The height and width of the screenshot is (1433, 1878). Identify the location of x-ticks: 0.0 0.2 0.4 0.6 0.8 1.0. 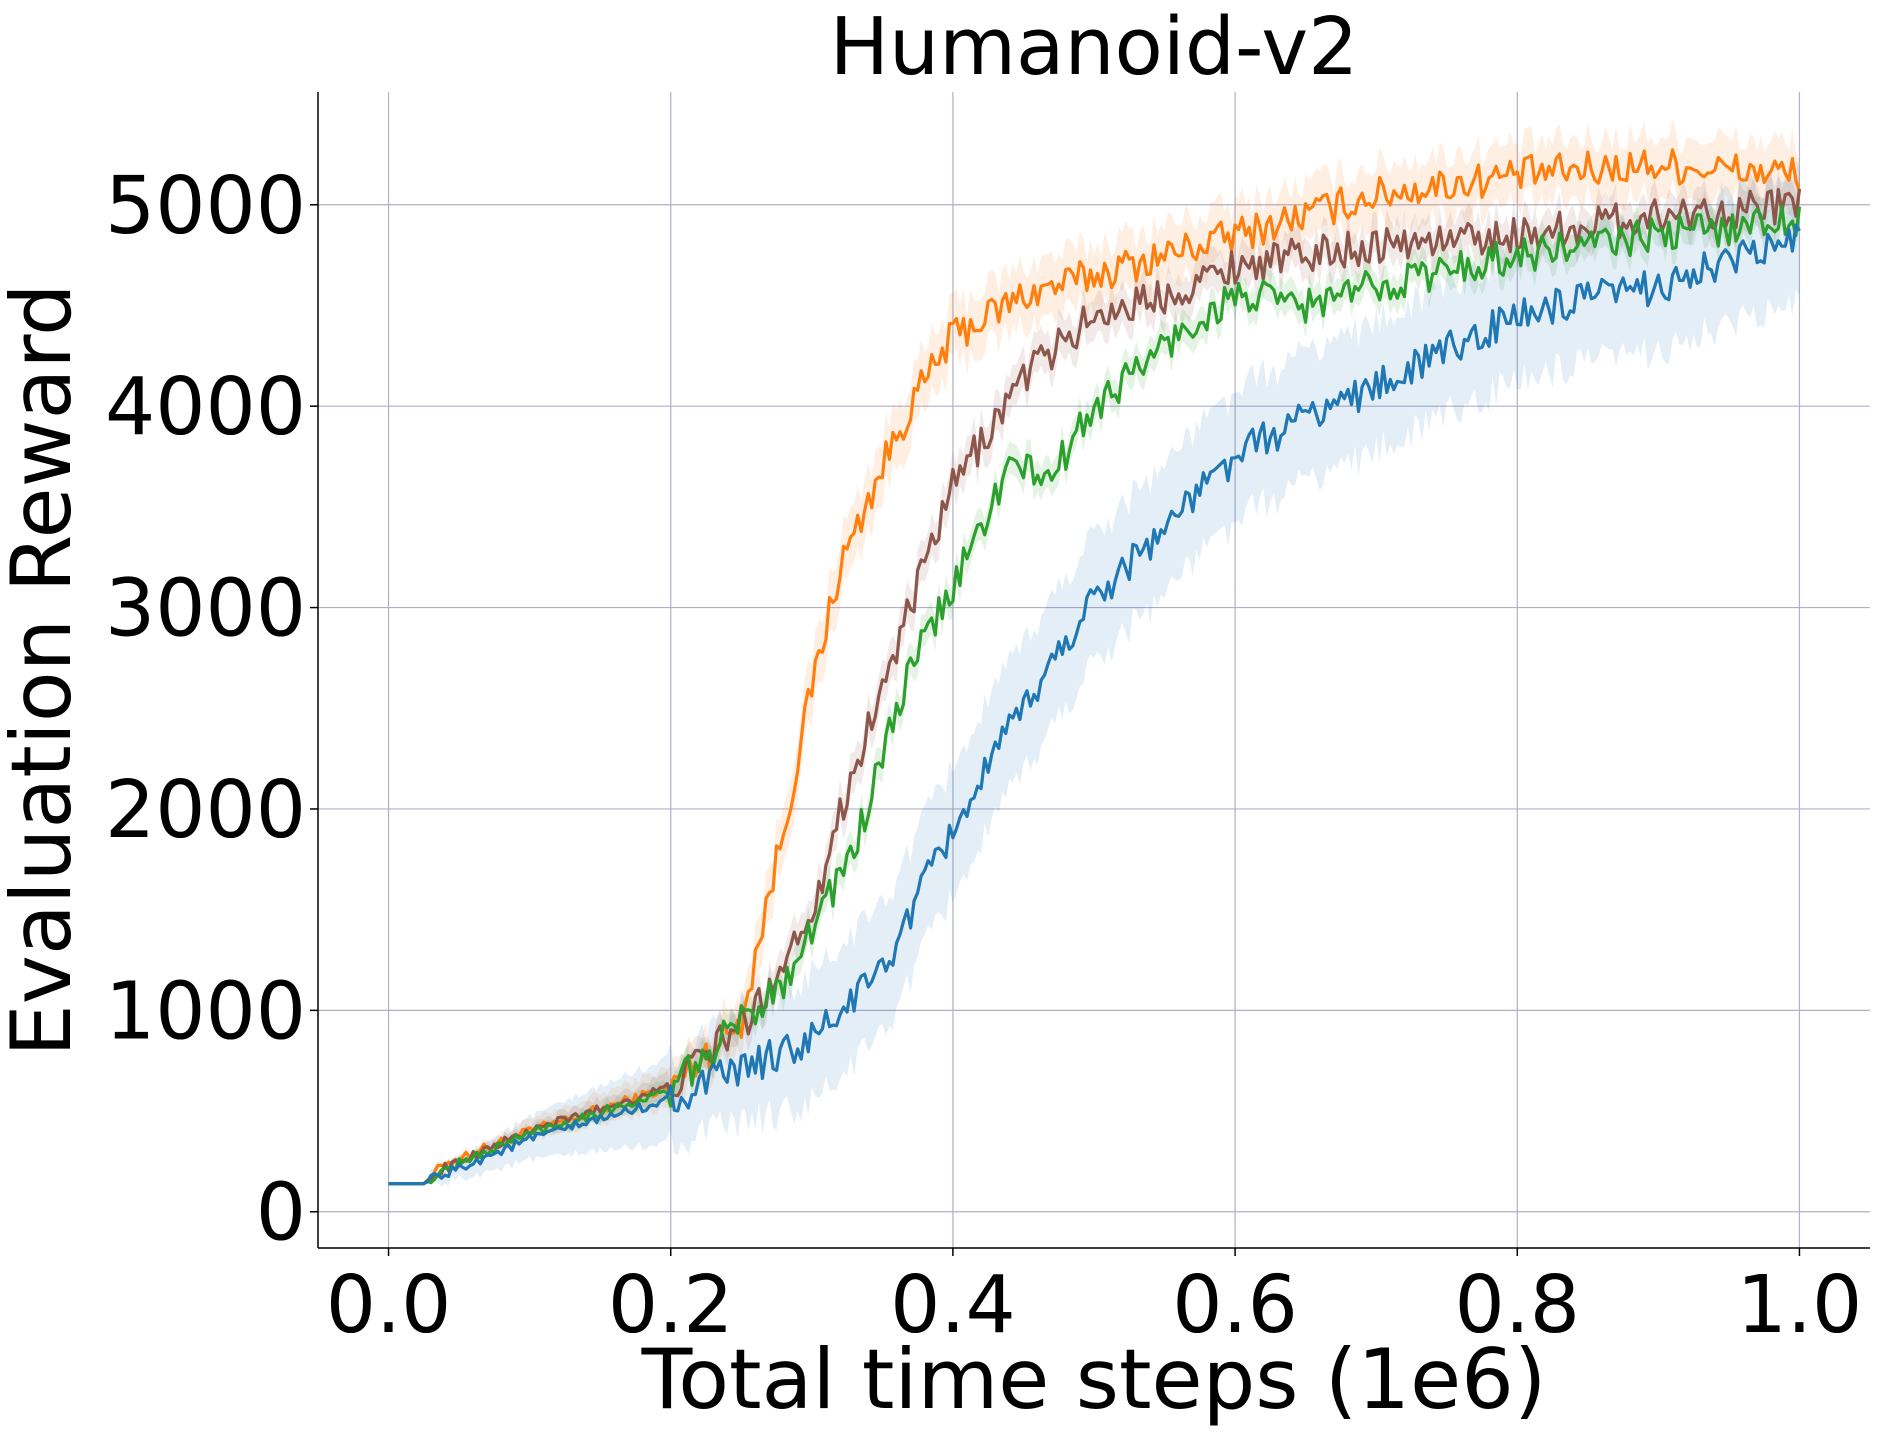
(1094, 1299).